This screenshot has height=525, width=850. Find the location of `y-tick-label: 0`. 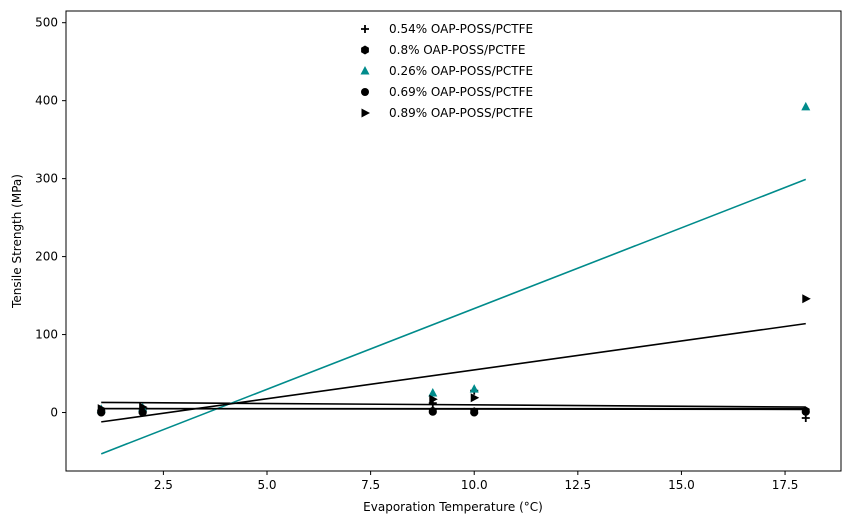

y-tick-label: 0 is located at coordinates (54, 413).